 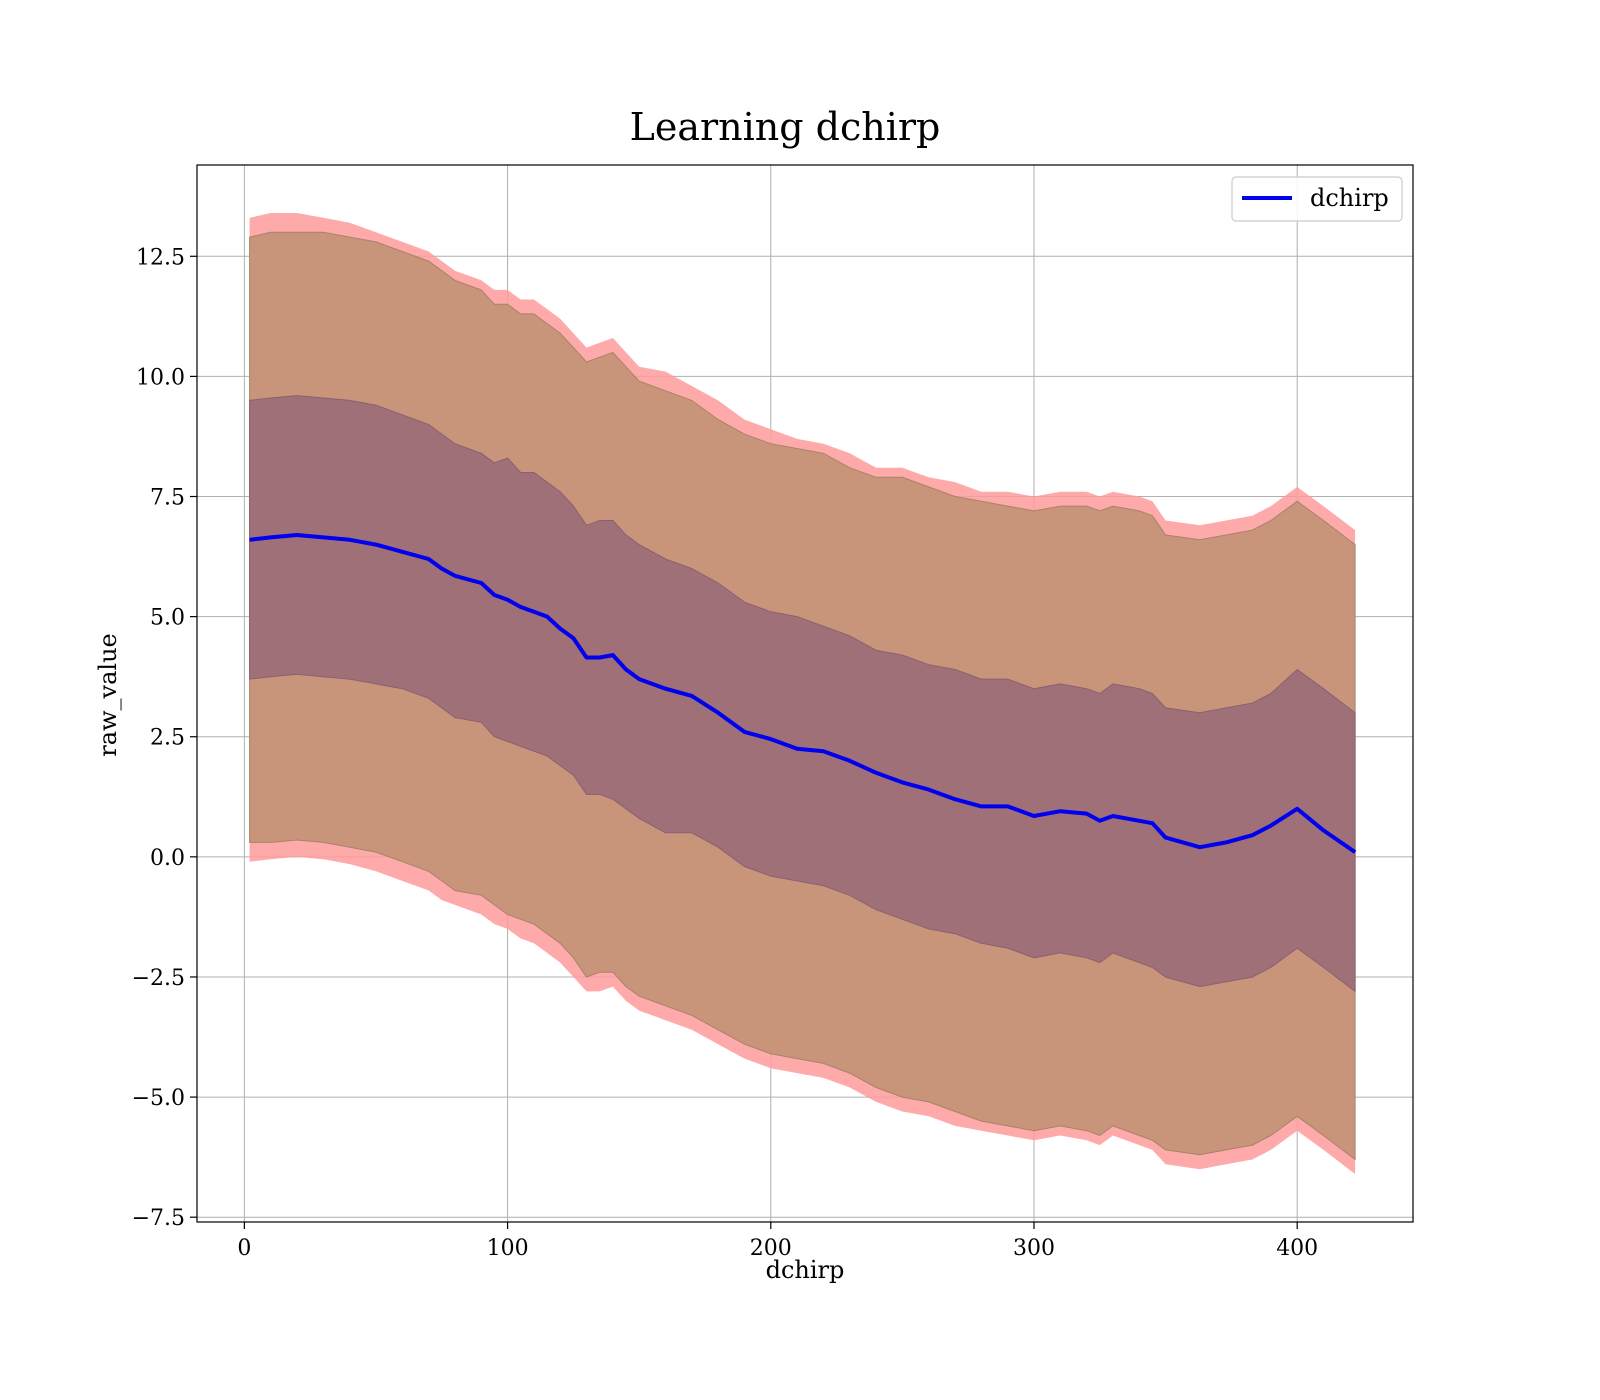 What do you see at coordinates (167, 738) in the screenshot?
I see `y-tick-label: 2.5` at bounding box center [167, 738].